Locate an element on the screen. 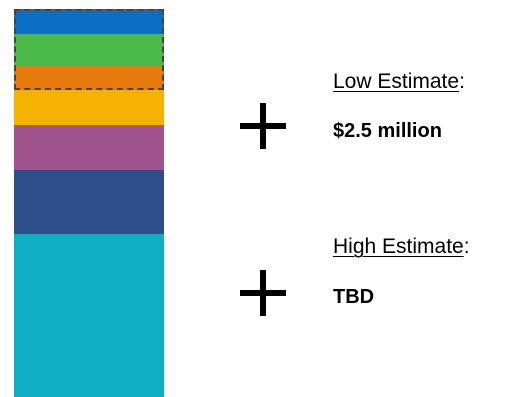 The width and height of the screenshot is (524, 397). stack-segment-purple is located at coordinates (89, 147).